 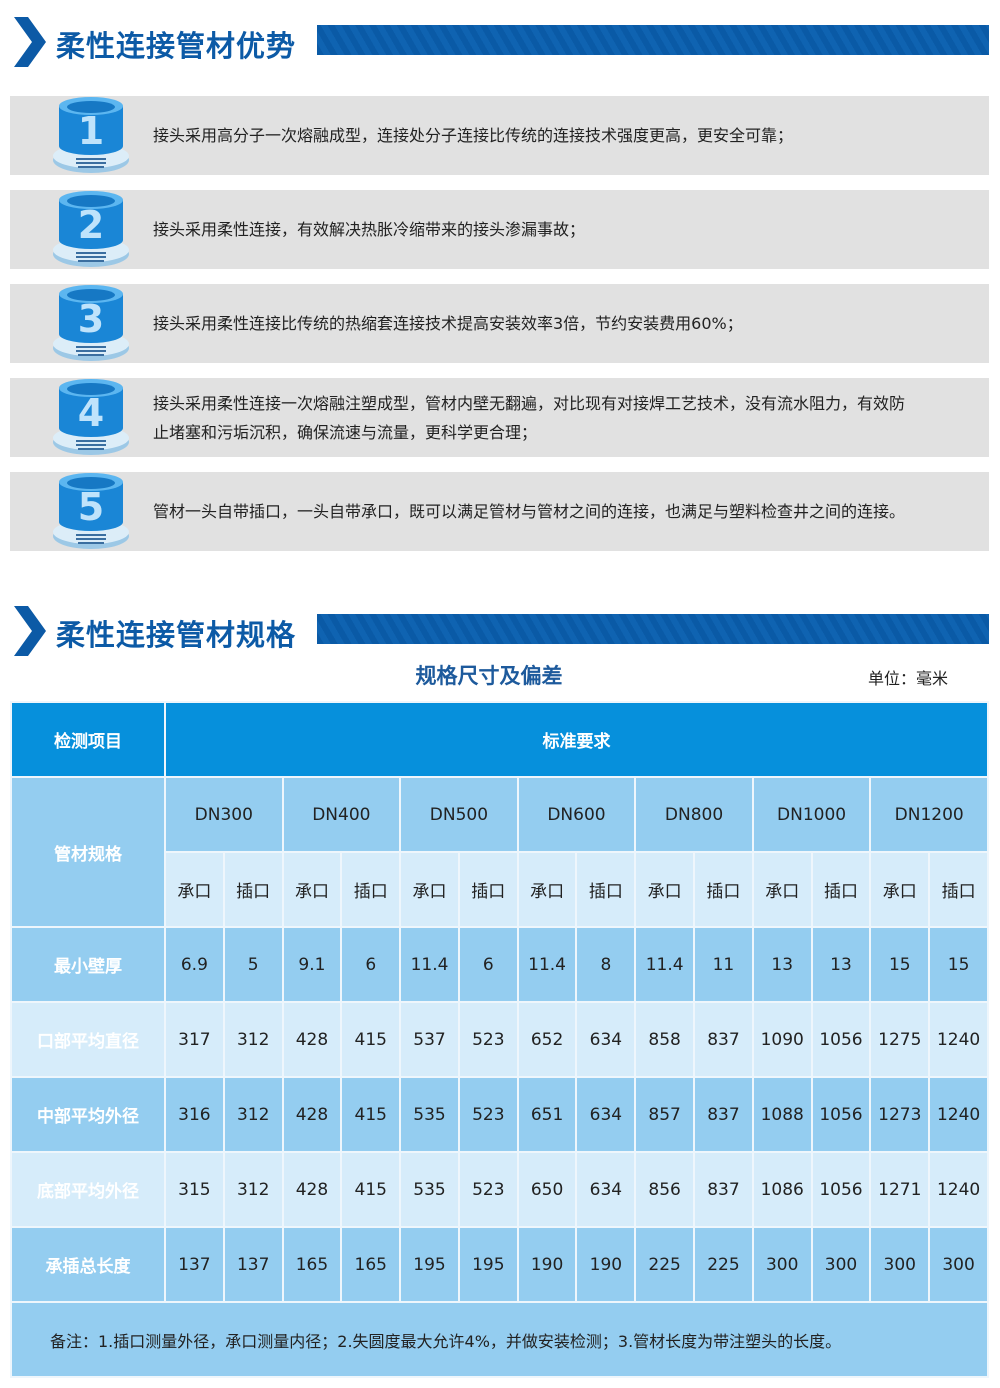 What do you see at coordinates (929, 814) in the screenshot?
I see `size-header: DN1200` at bounding box center [929, 814].